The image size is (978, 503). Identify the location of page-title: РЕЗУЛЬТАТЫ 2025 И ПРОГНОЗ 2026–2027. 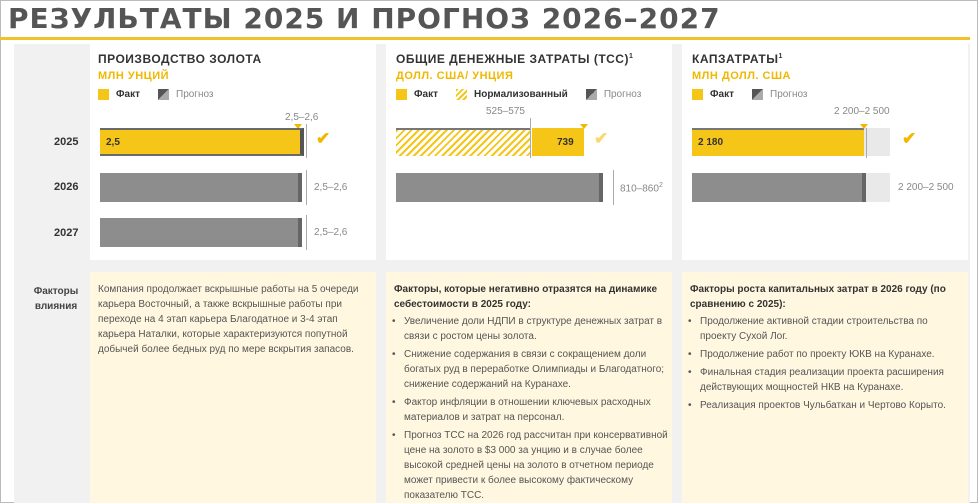
(364, 18).